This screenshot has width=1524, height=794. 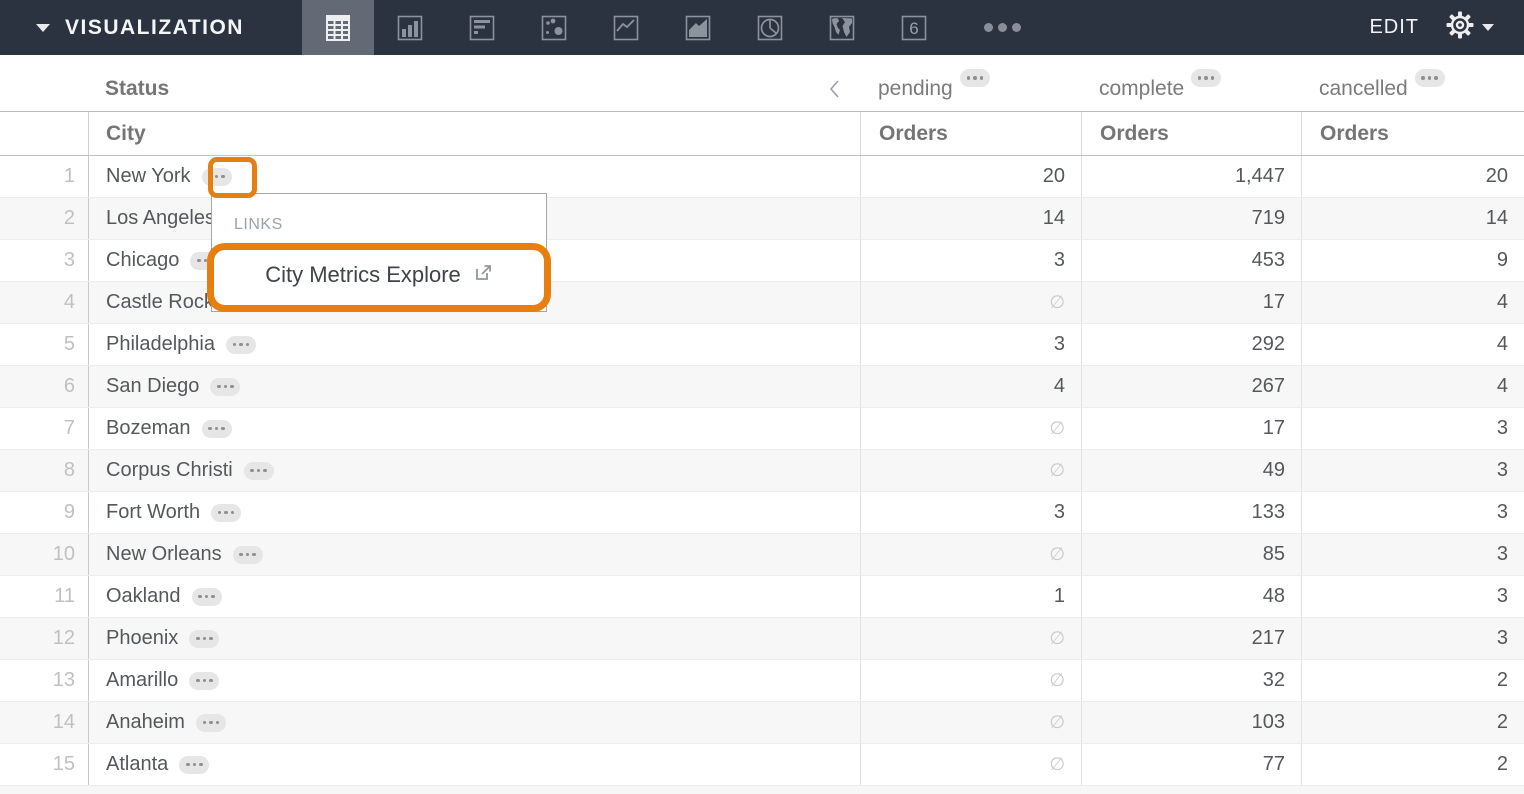 What do you see at coordinates (970, 218) in the screenshot?
I see `pending-orders-cell: 14` at bounding box center [970, 218].